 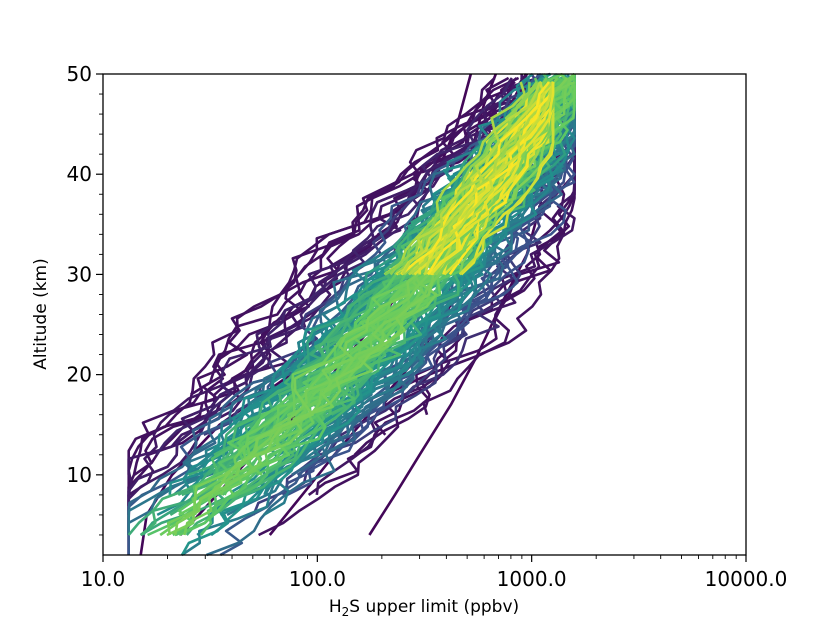 I want to click on y-tick-label: 40, so click(x=79, y=174).